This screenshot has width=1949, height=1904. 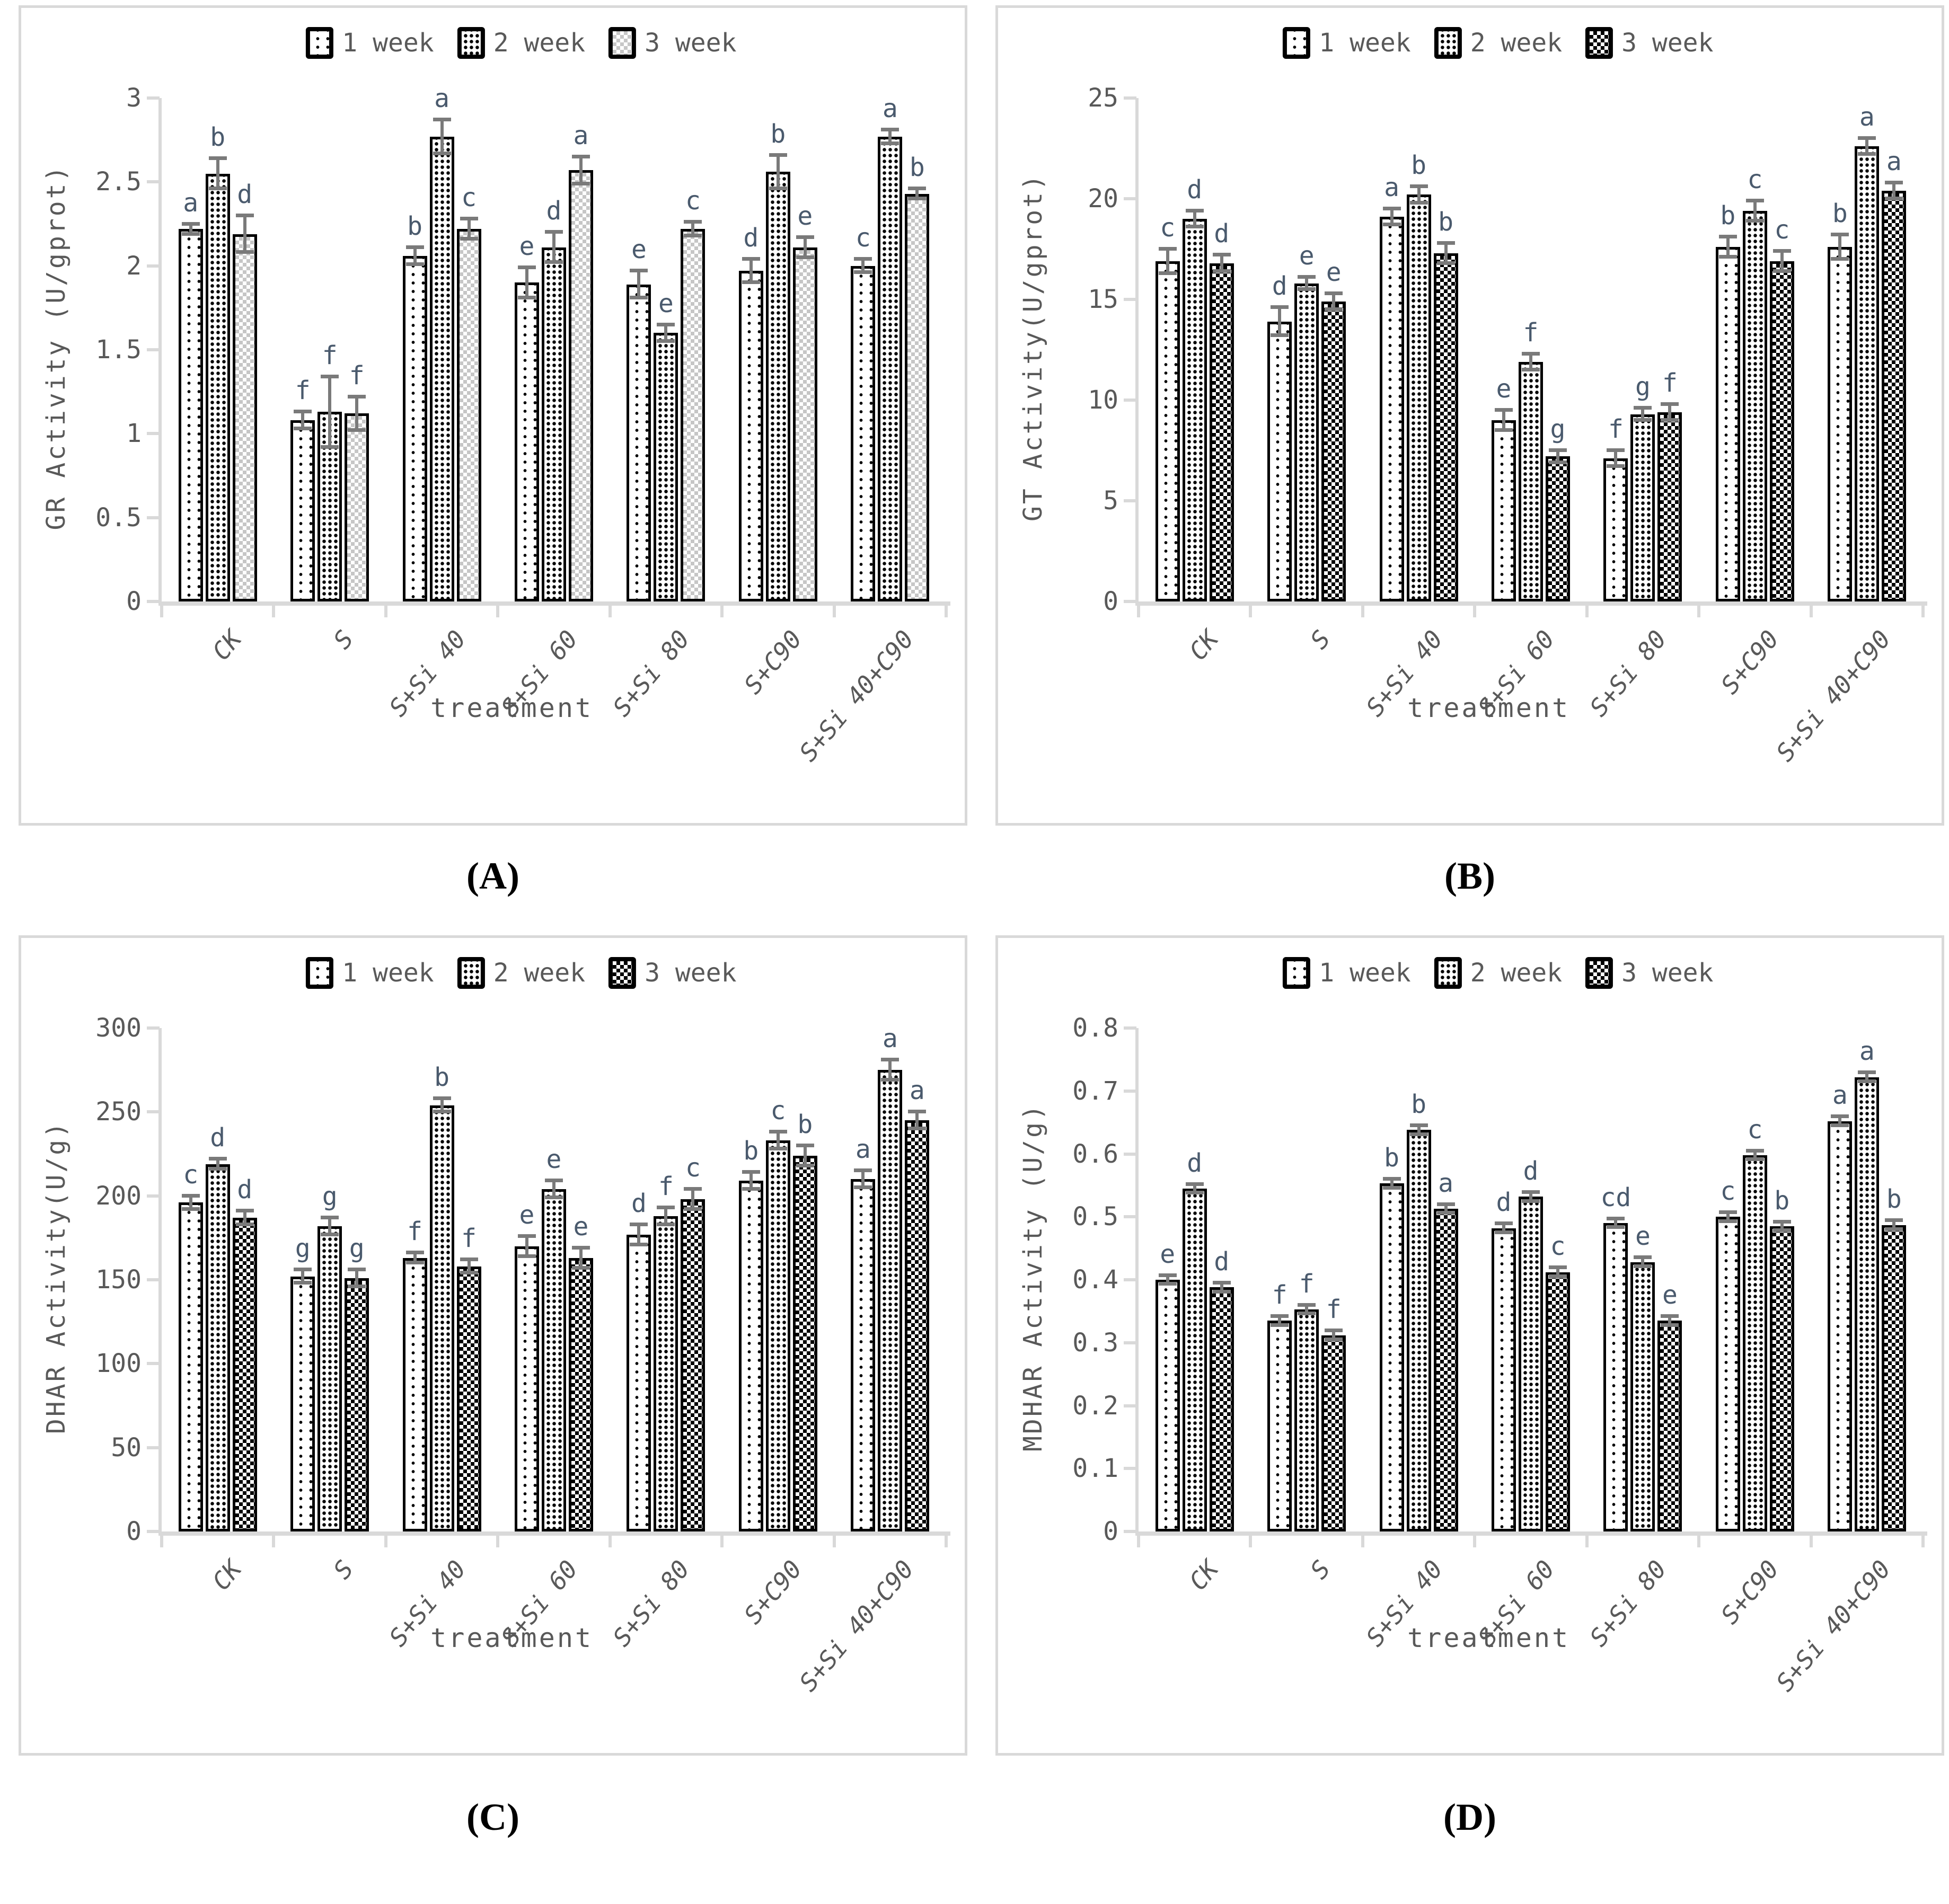 I want to click on x-tick-label: S+Si 80, so click(x=1628, y=673).